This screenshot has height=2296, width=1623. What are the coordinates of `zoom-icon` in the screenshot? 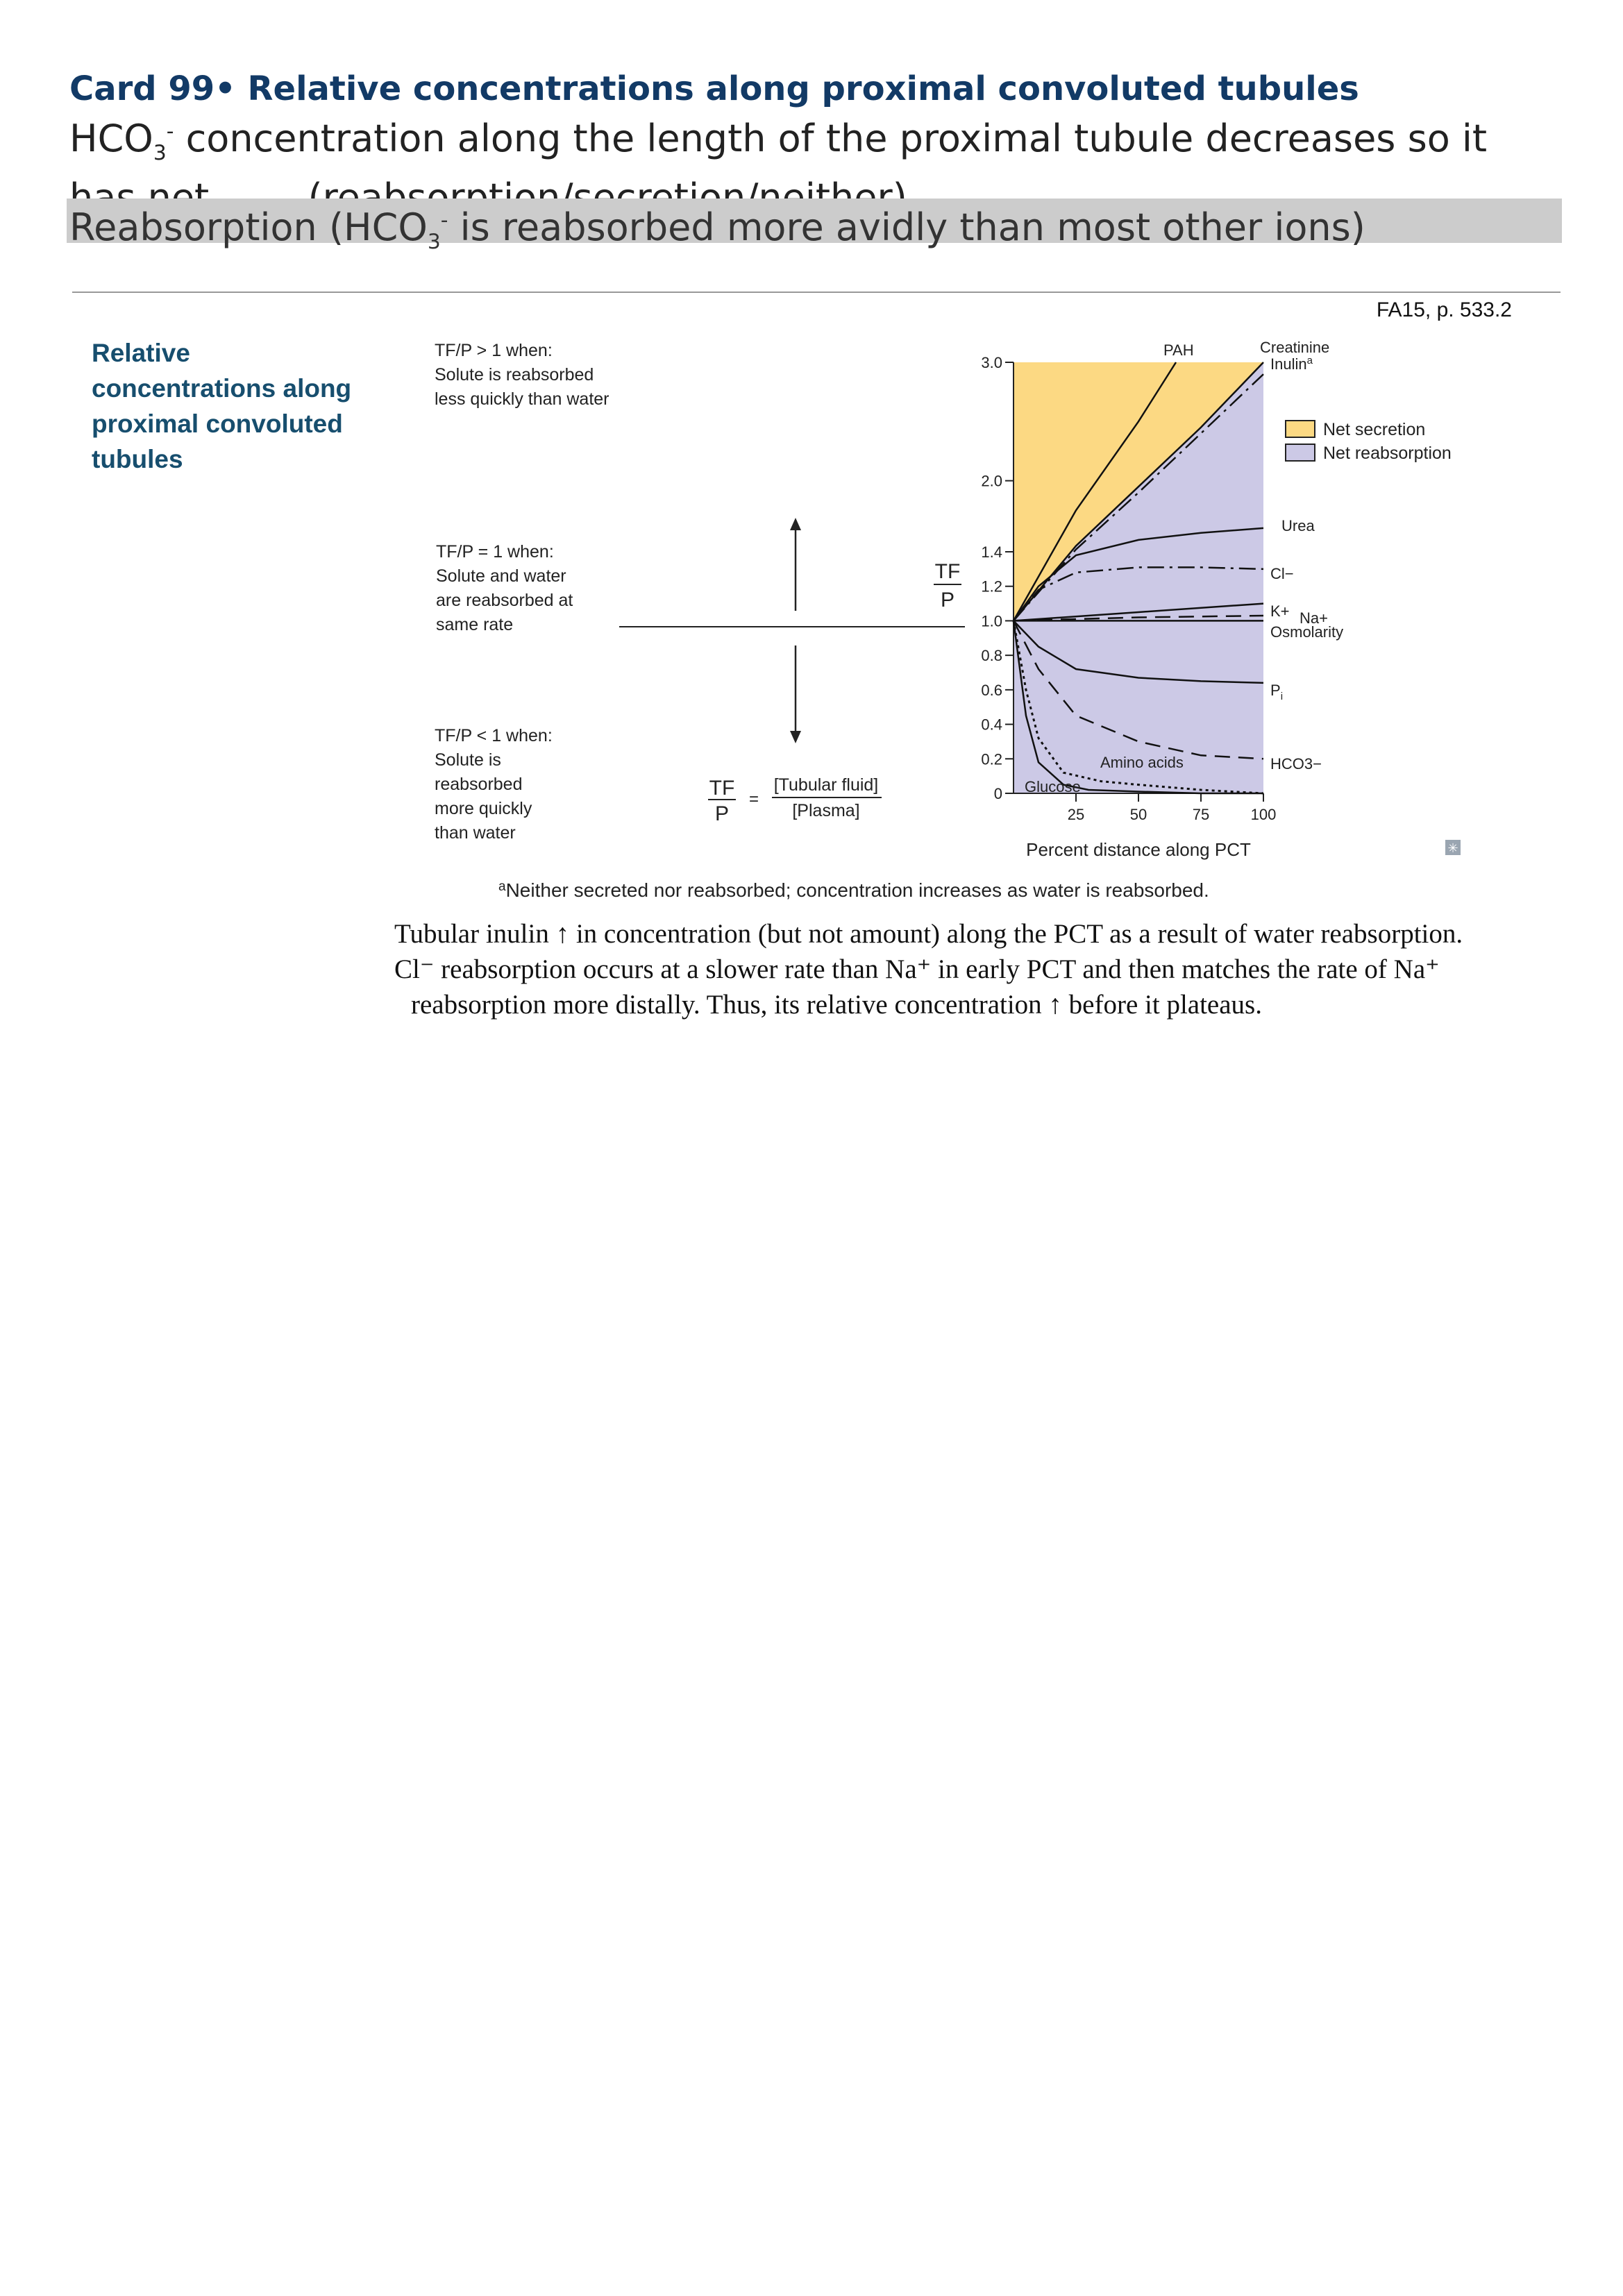 It's located at (1453, 847).